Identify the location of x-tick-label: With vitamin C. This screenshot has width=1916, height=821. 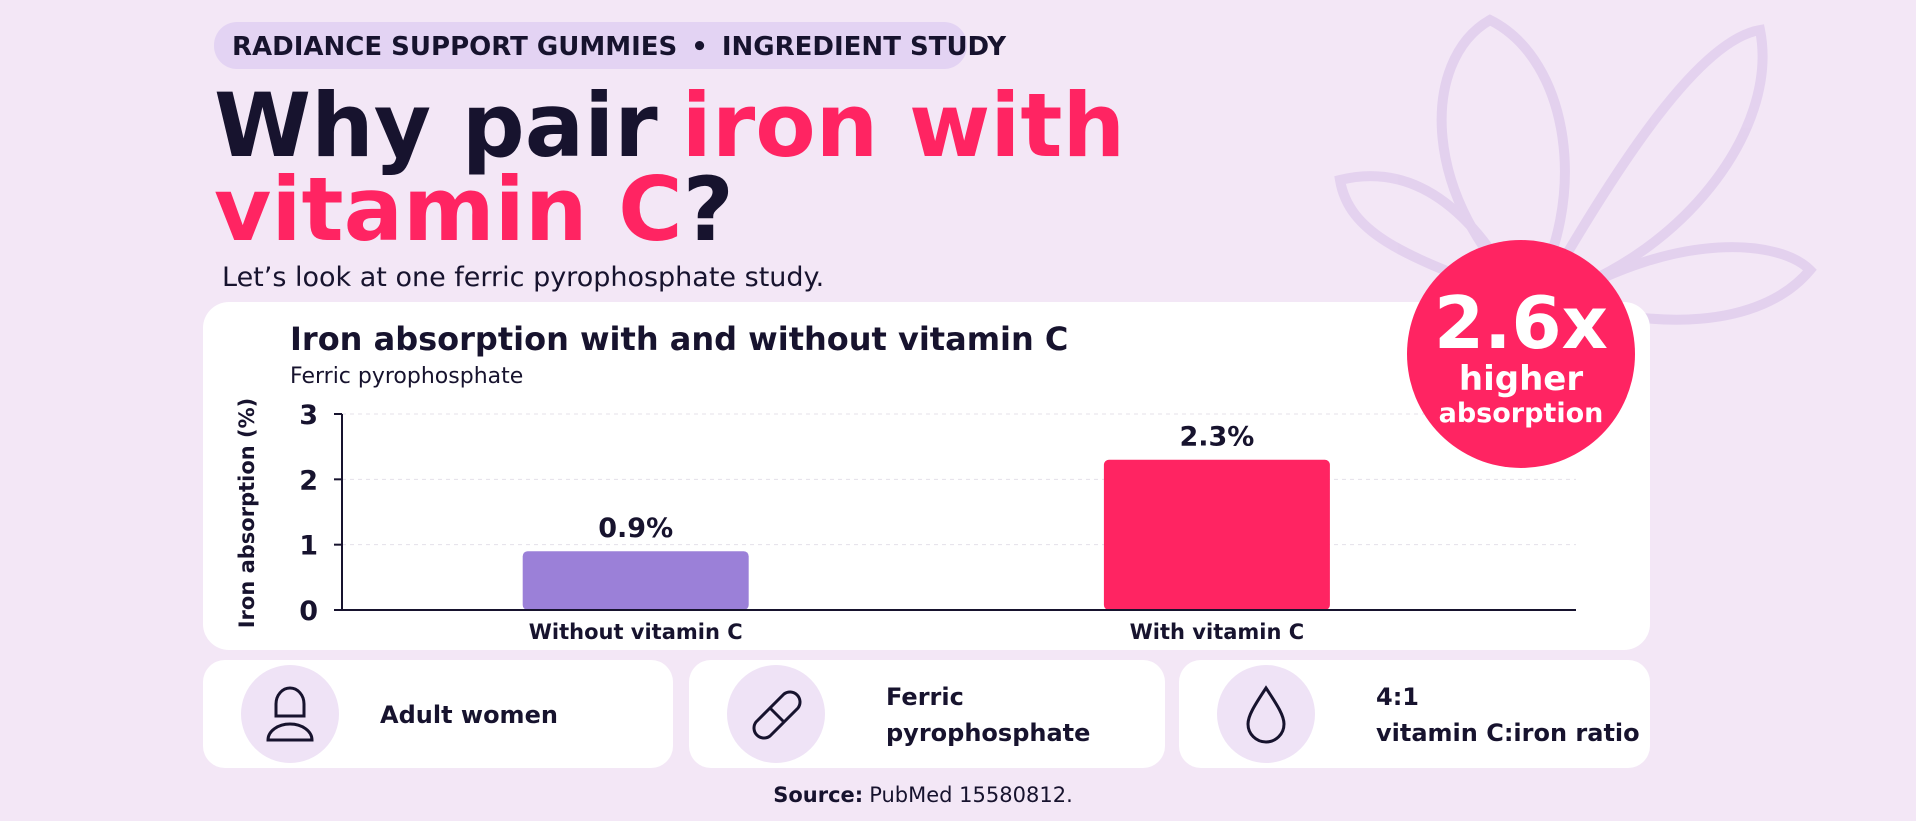
(1217, 632).